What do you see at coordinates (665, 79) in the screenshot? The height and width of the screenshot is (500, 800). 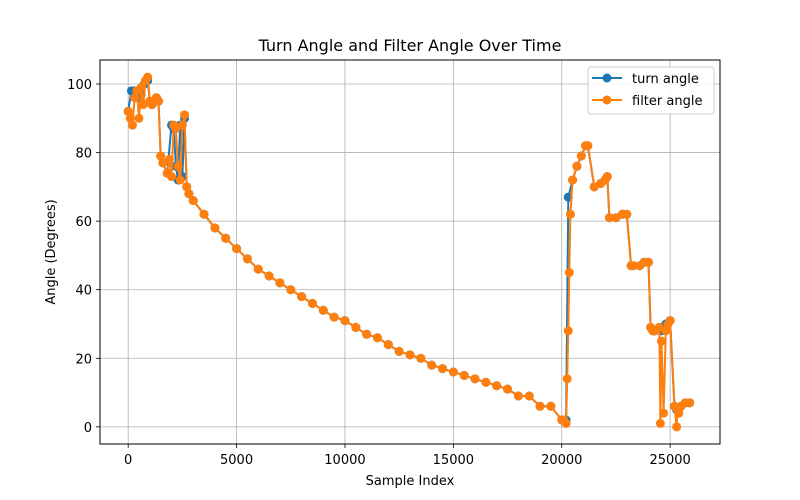 I see `legend-label-turn-angle: turn angle` at bounding box center [665, 79].